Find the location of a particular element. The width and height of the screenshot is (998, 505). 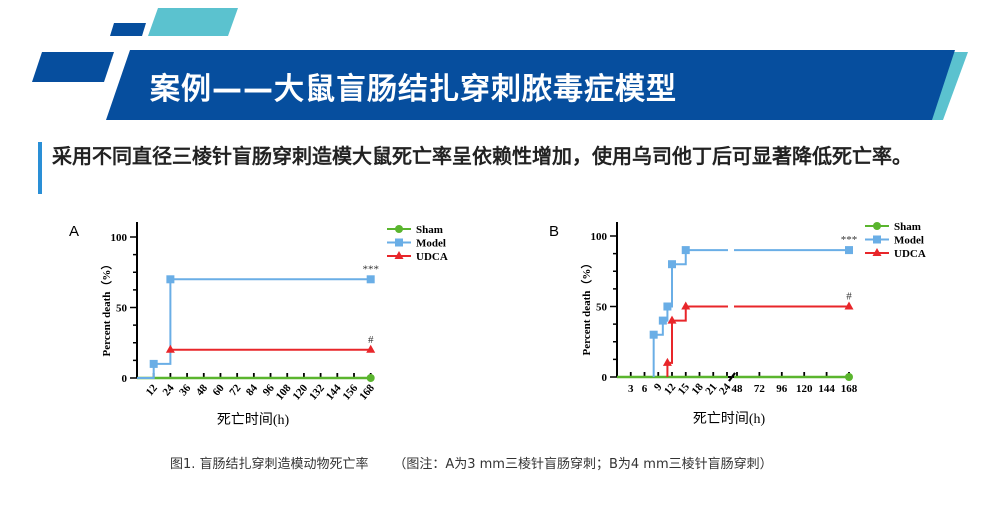

x-tick-label: 36 is located at coordinates (185, 390).